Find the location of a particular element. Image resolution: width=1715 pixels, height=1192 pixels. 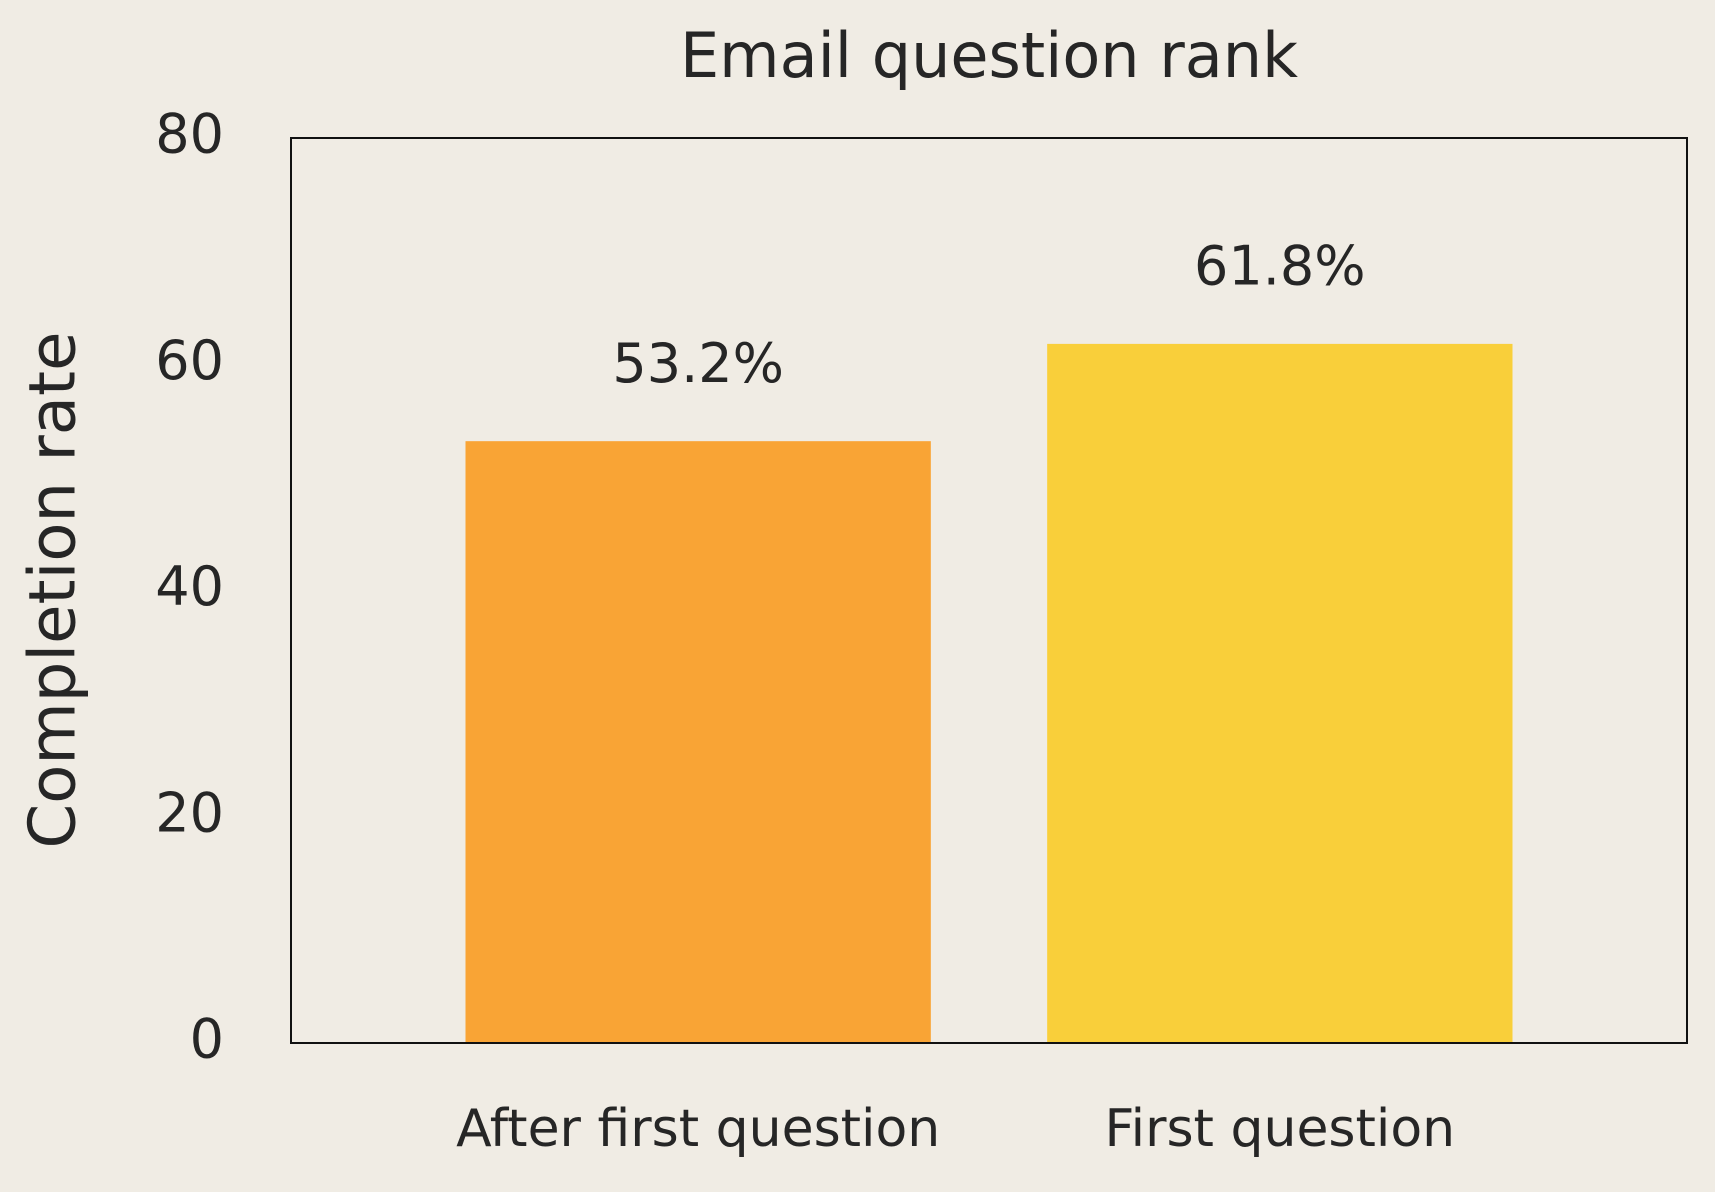

y-tick-label: 0 is located at coordinates (207, 1039).